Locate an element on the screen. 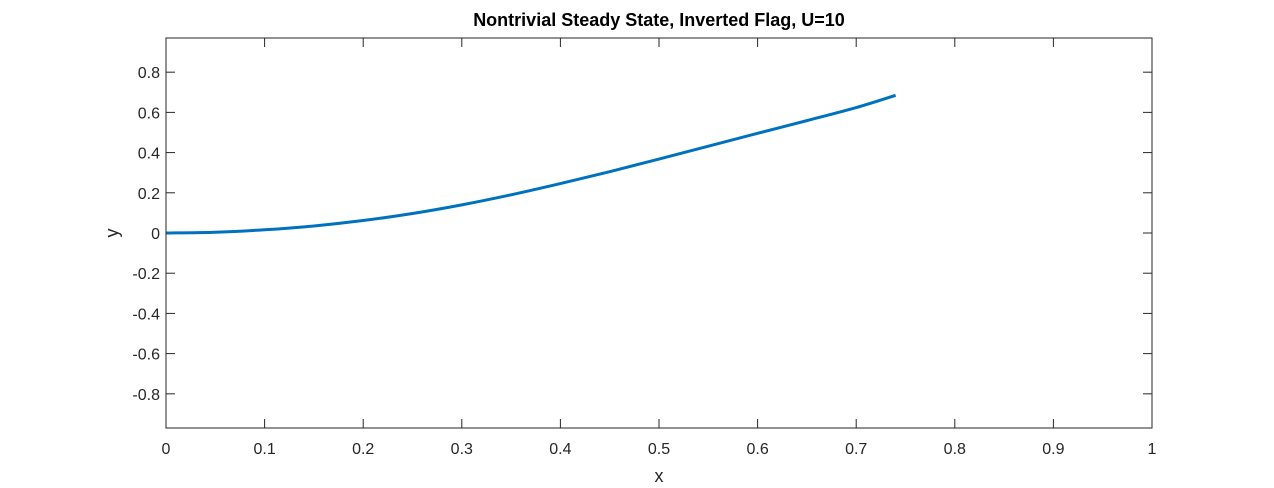 The width and height of the screenshot is (1274, 488). y-tick-label: -0.4 is located at coordinates (146, 314).